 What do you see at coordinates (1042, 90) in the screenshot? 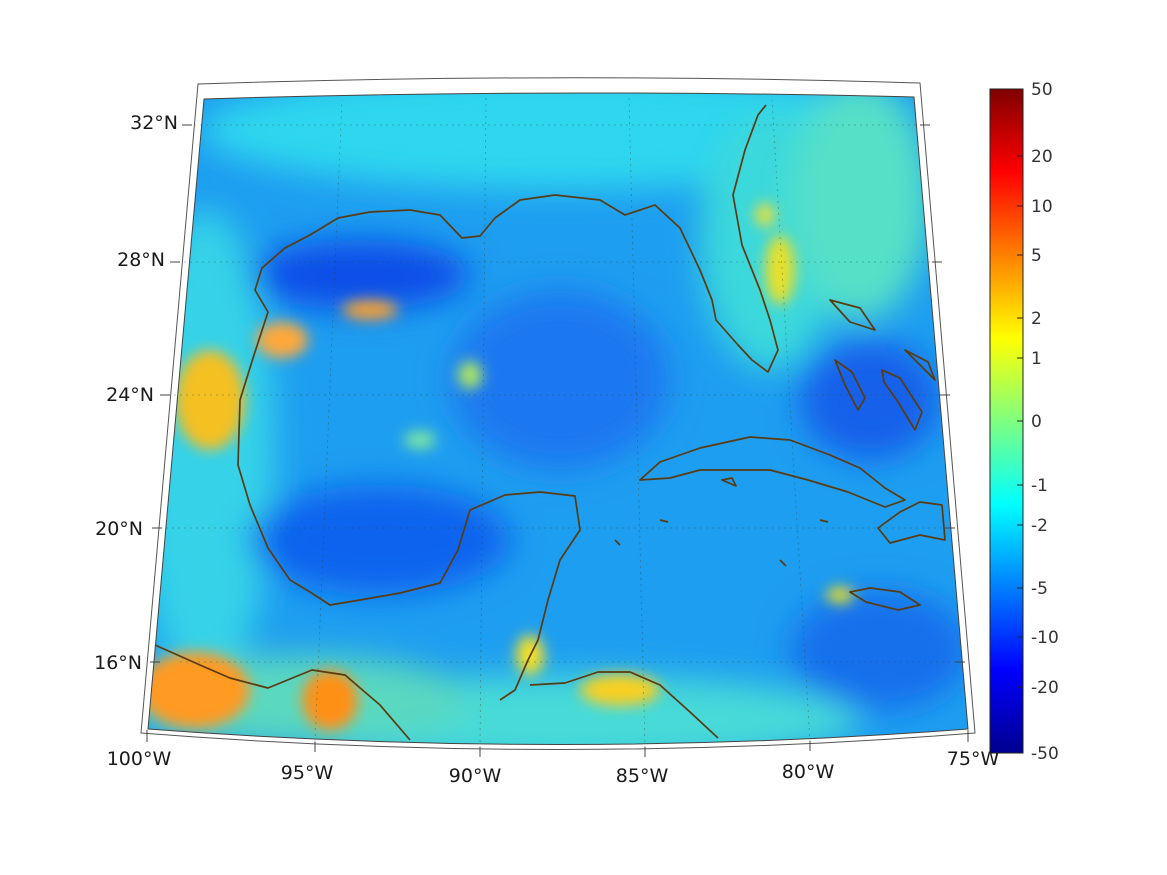
I see `colorbar-tick-label: 50` at bounding box center [1042, 90].